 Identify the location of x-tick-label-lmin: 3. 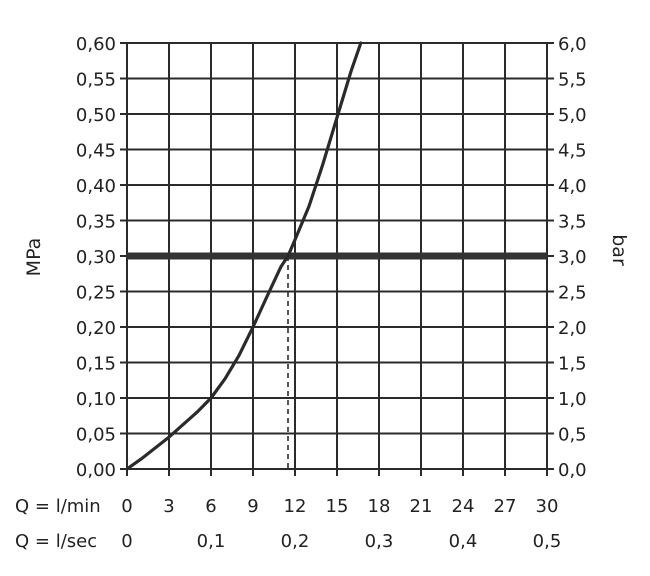
(168, 506).